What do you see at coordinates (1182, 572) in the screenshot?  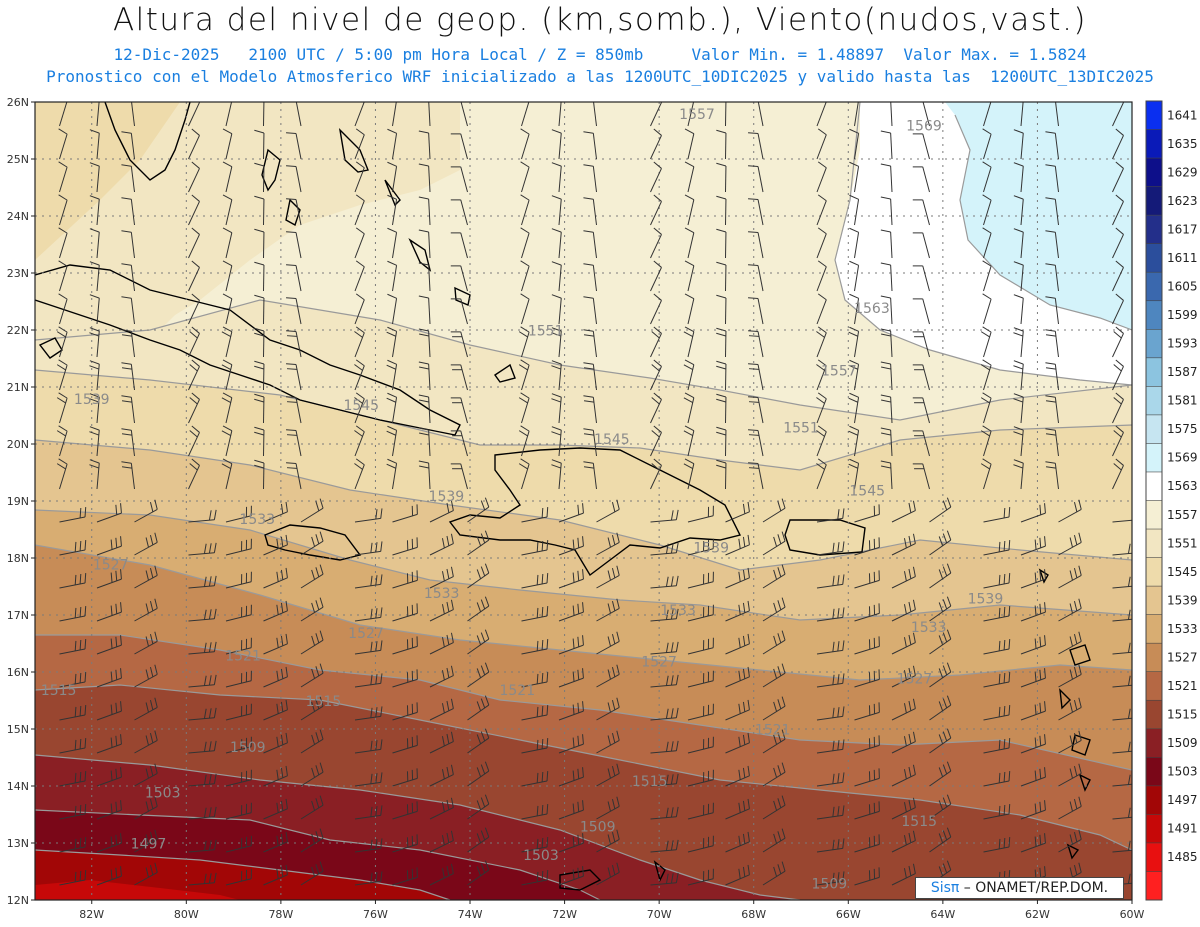 I see `colorbar-label: 1545` at bounding box center [1182, 572].